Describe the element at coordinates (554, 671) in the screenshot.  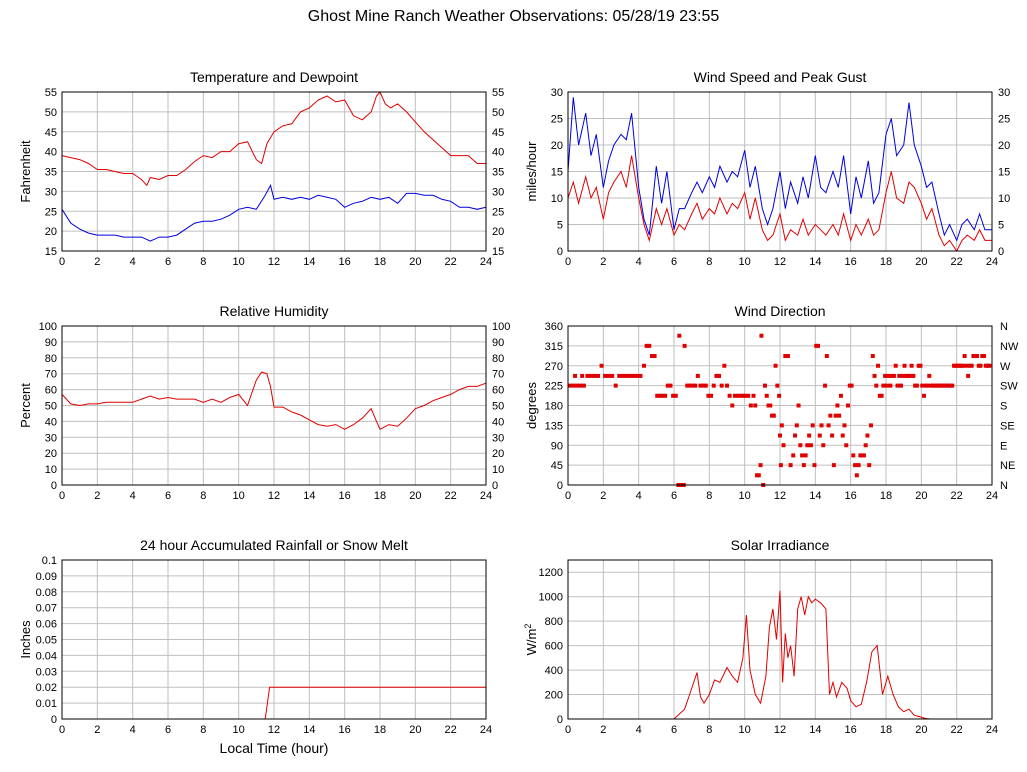
I see `y-tick-label: 400` at that location.